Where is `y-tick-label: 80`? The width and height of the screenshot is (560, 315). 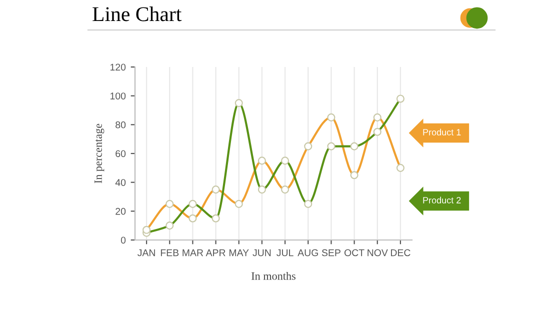 y-tick-label: 80 is located at coordinates (121, 124).